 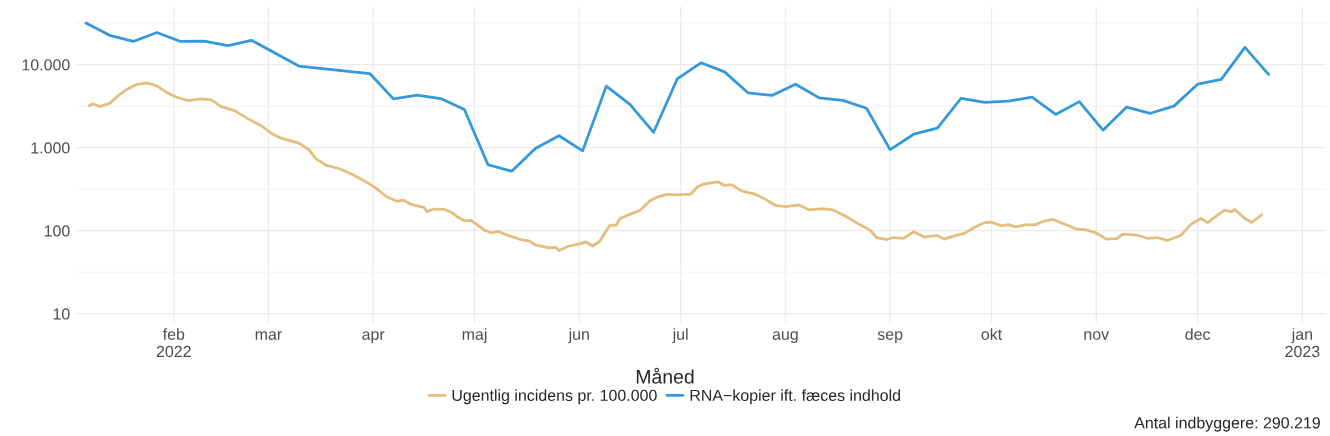 I want to click on x-tick-label: mar, so click(x=268, y=335).